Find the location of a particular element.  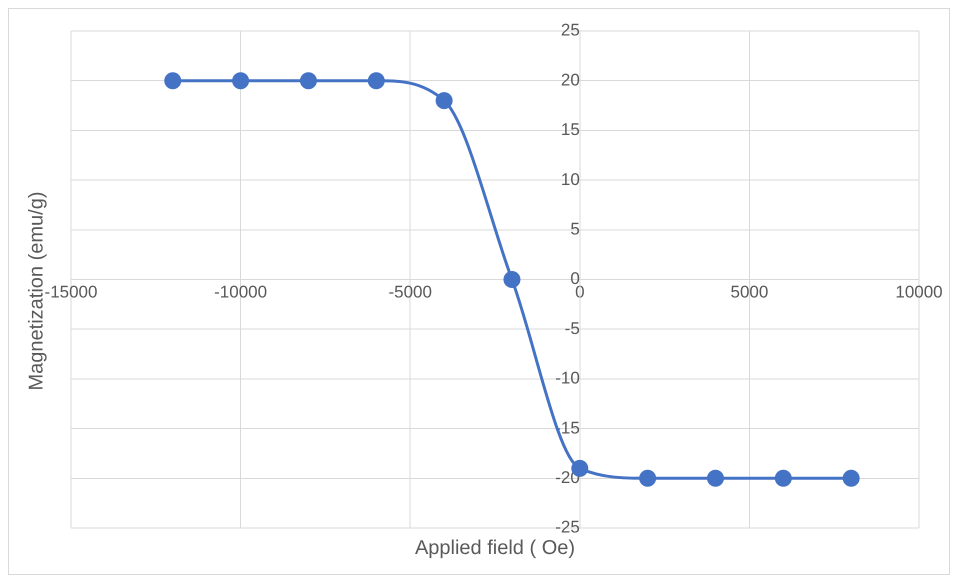

y-tick-label: 20 is located at coordinates (570, 80).